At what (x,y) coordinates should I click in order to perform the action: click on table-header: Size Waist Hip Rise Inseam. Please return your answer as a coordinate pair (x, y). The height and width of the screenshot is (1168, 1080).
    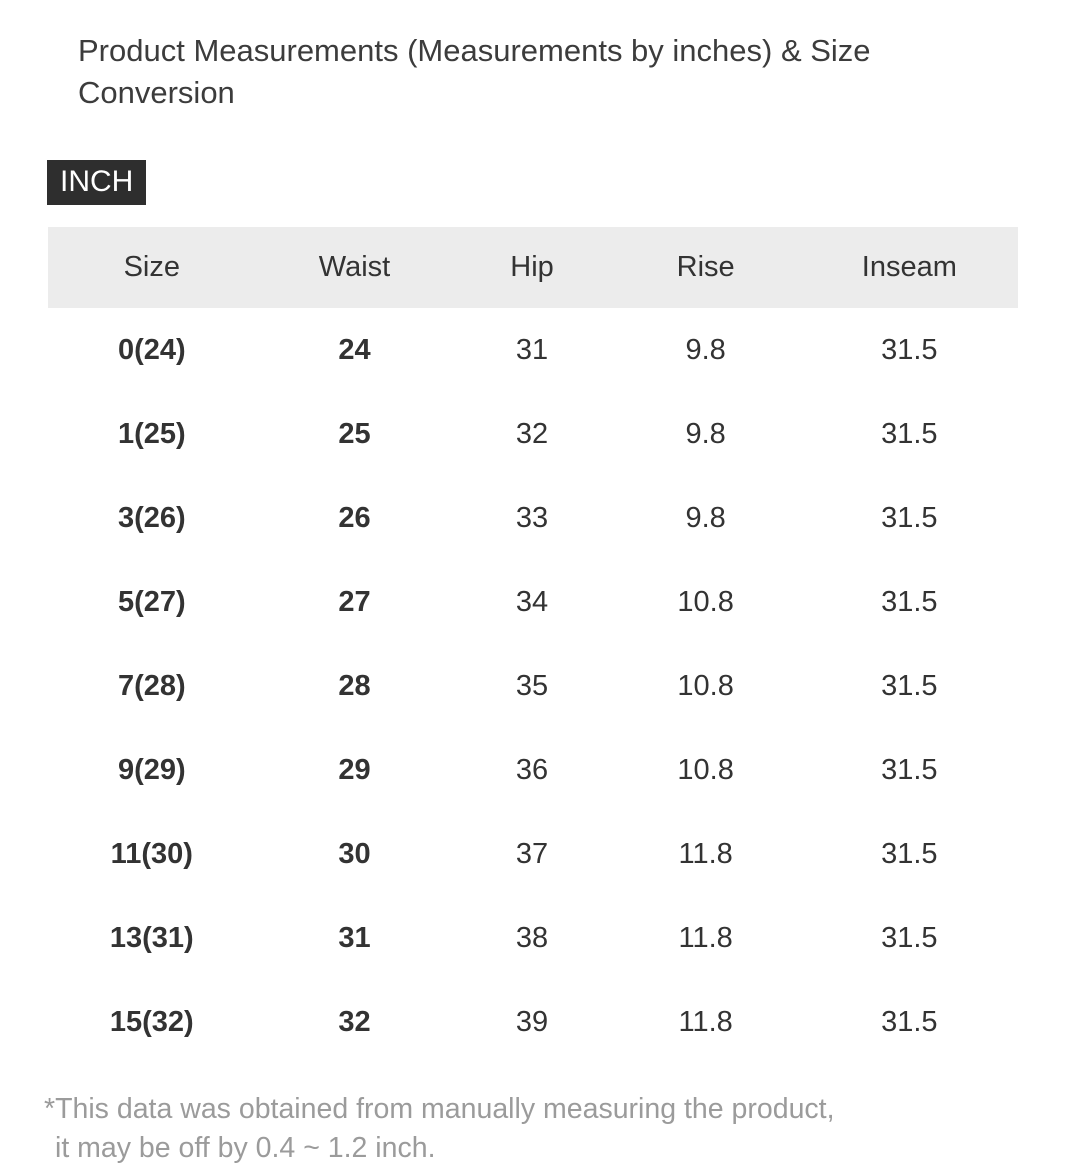
    Looking at the image, I should click on (533, 267).